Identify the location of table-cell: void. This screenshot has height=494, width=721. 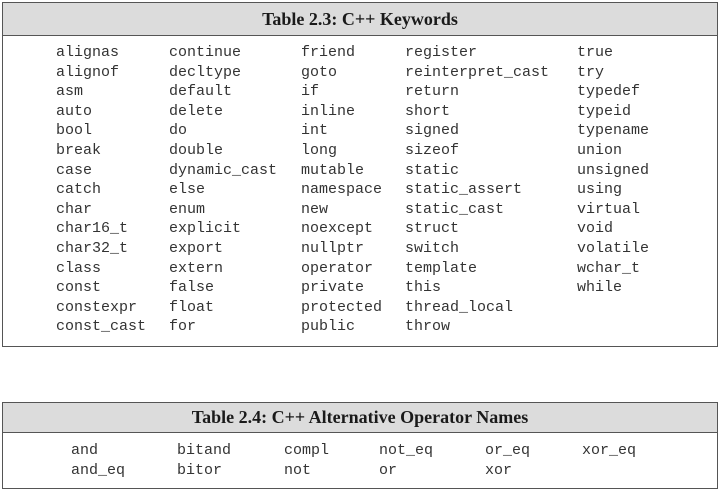
(595, 229).